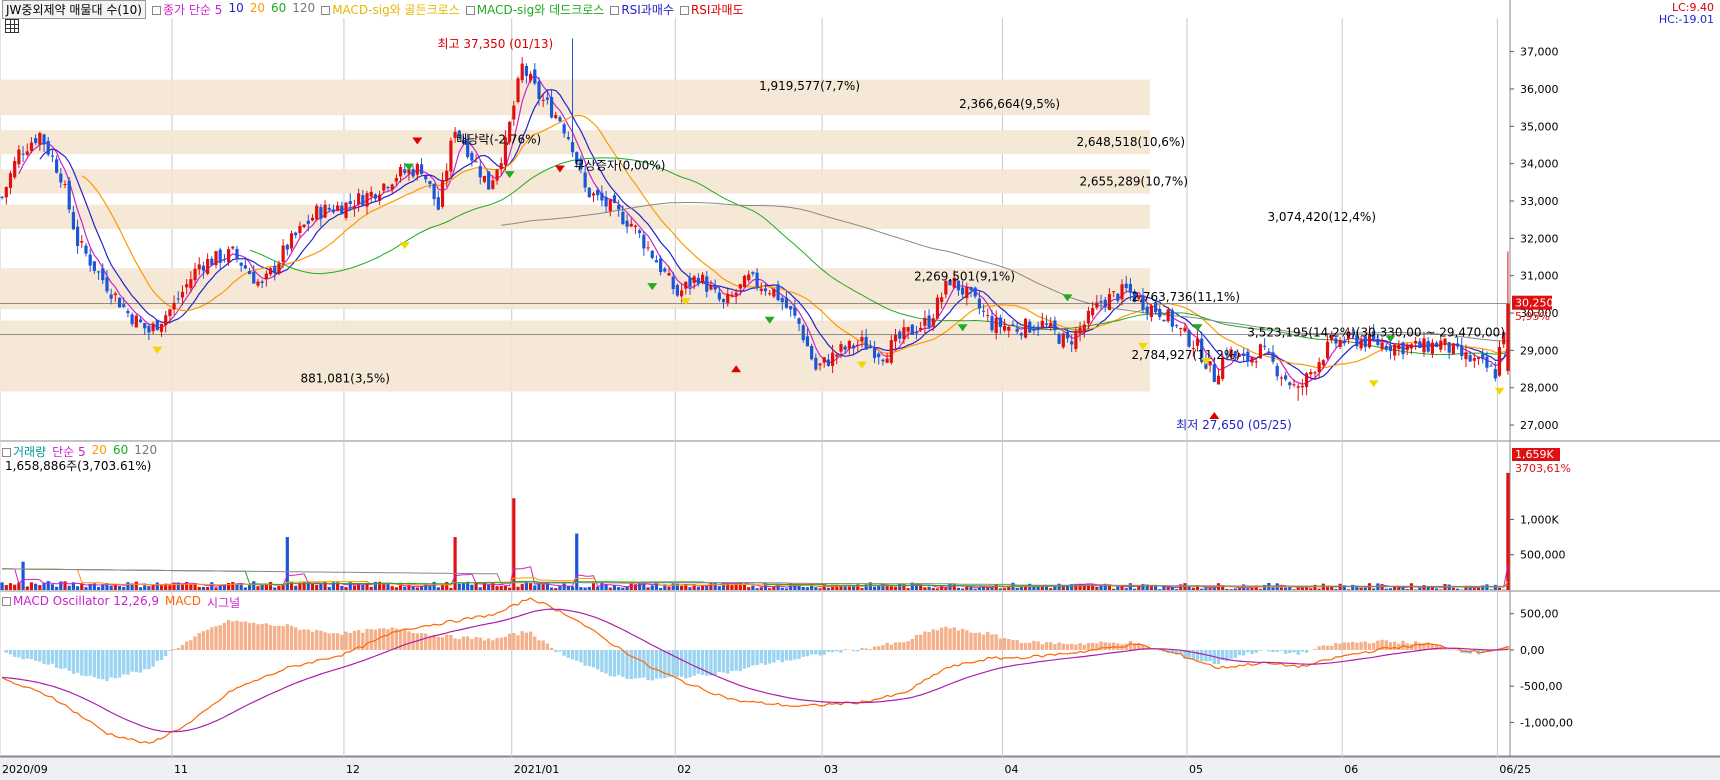 This screenshot has height=780, width=1720. What do you see at coordinates (145, 451) in the screenshot?
I see `volume-legend-item: 120` at bounding box center [145, 451].